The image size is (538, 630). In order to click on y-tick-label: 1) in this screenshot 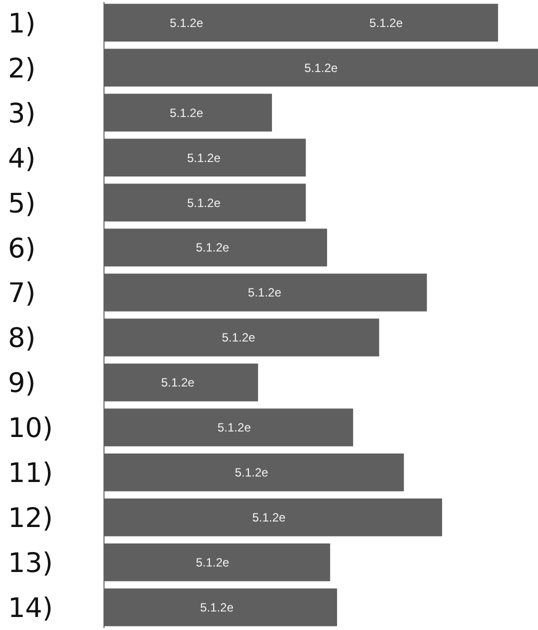, I will do `click(22, 24)`.